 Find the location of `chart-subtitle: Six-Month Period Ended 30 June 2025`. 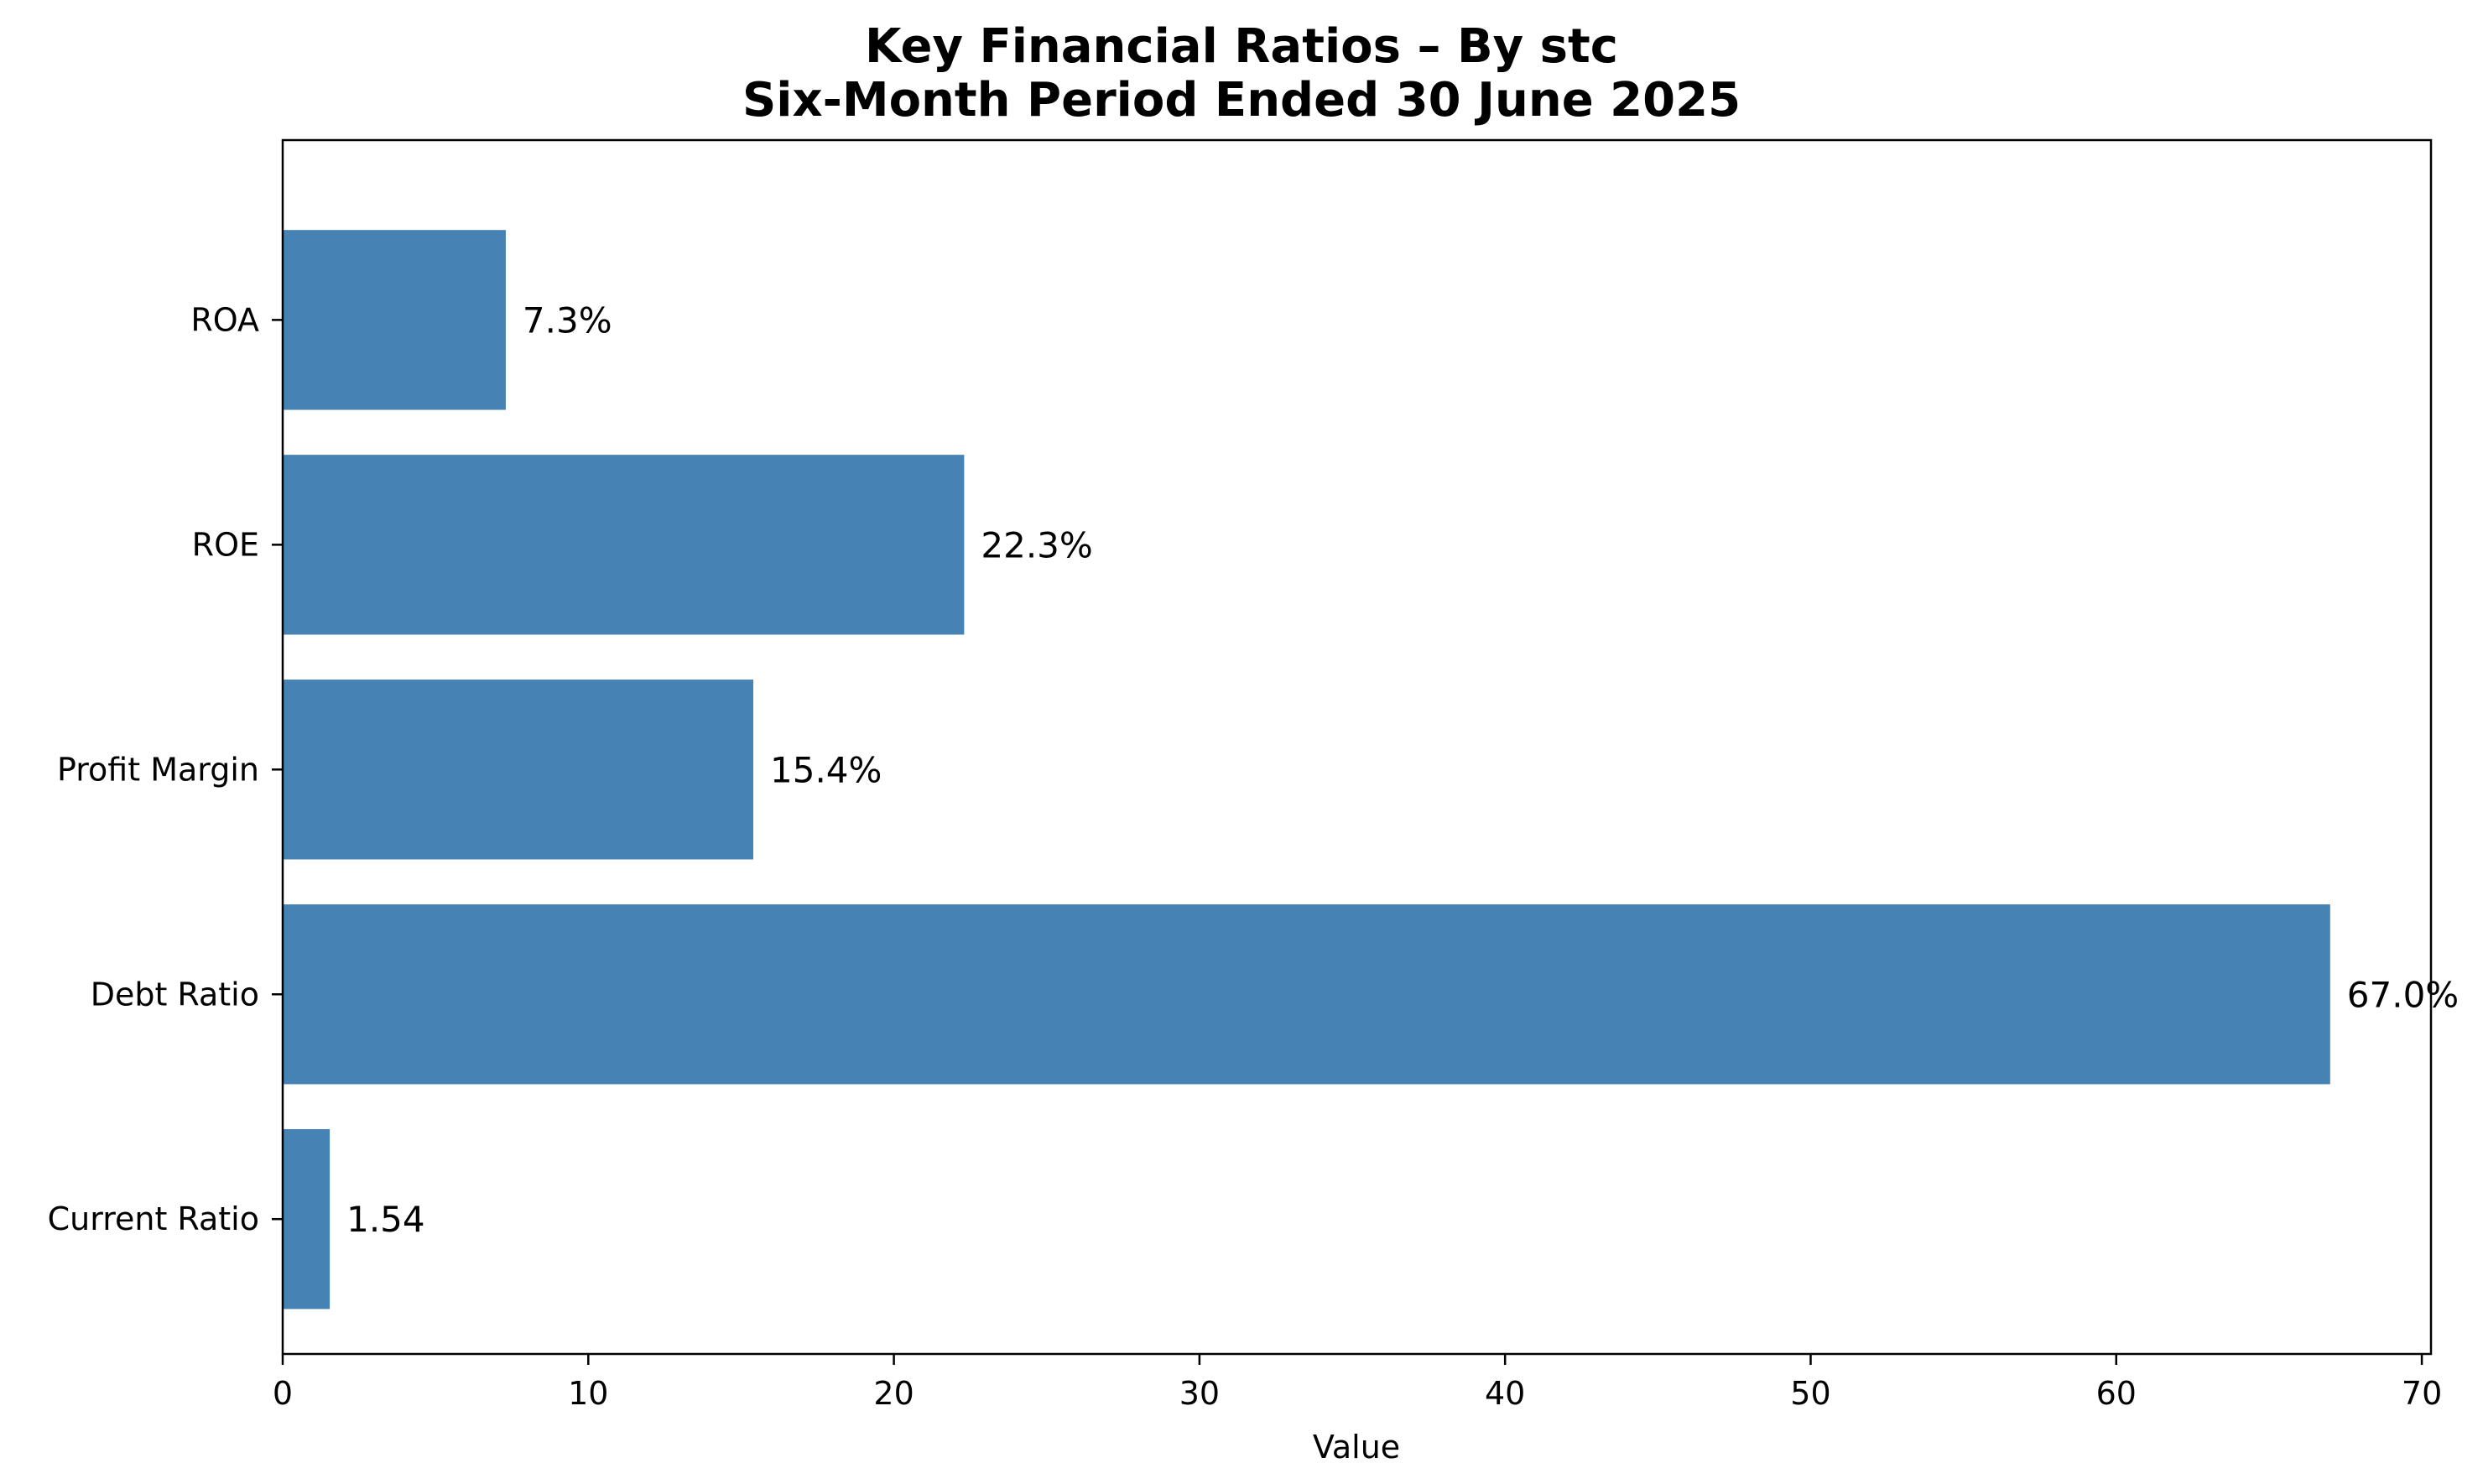

chart-subtitle: Six-Month Period Ended 30 June 2025 is located at coordinates (1241, 100).